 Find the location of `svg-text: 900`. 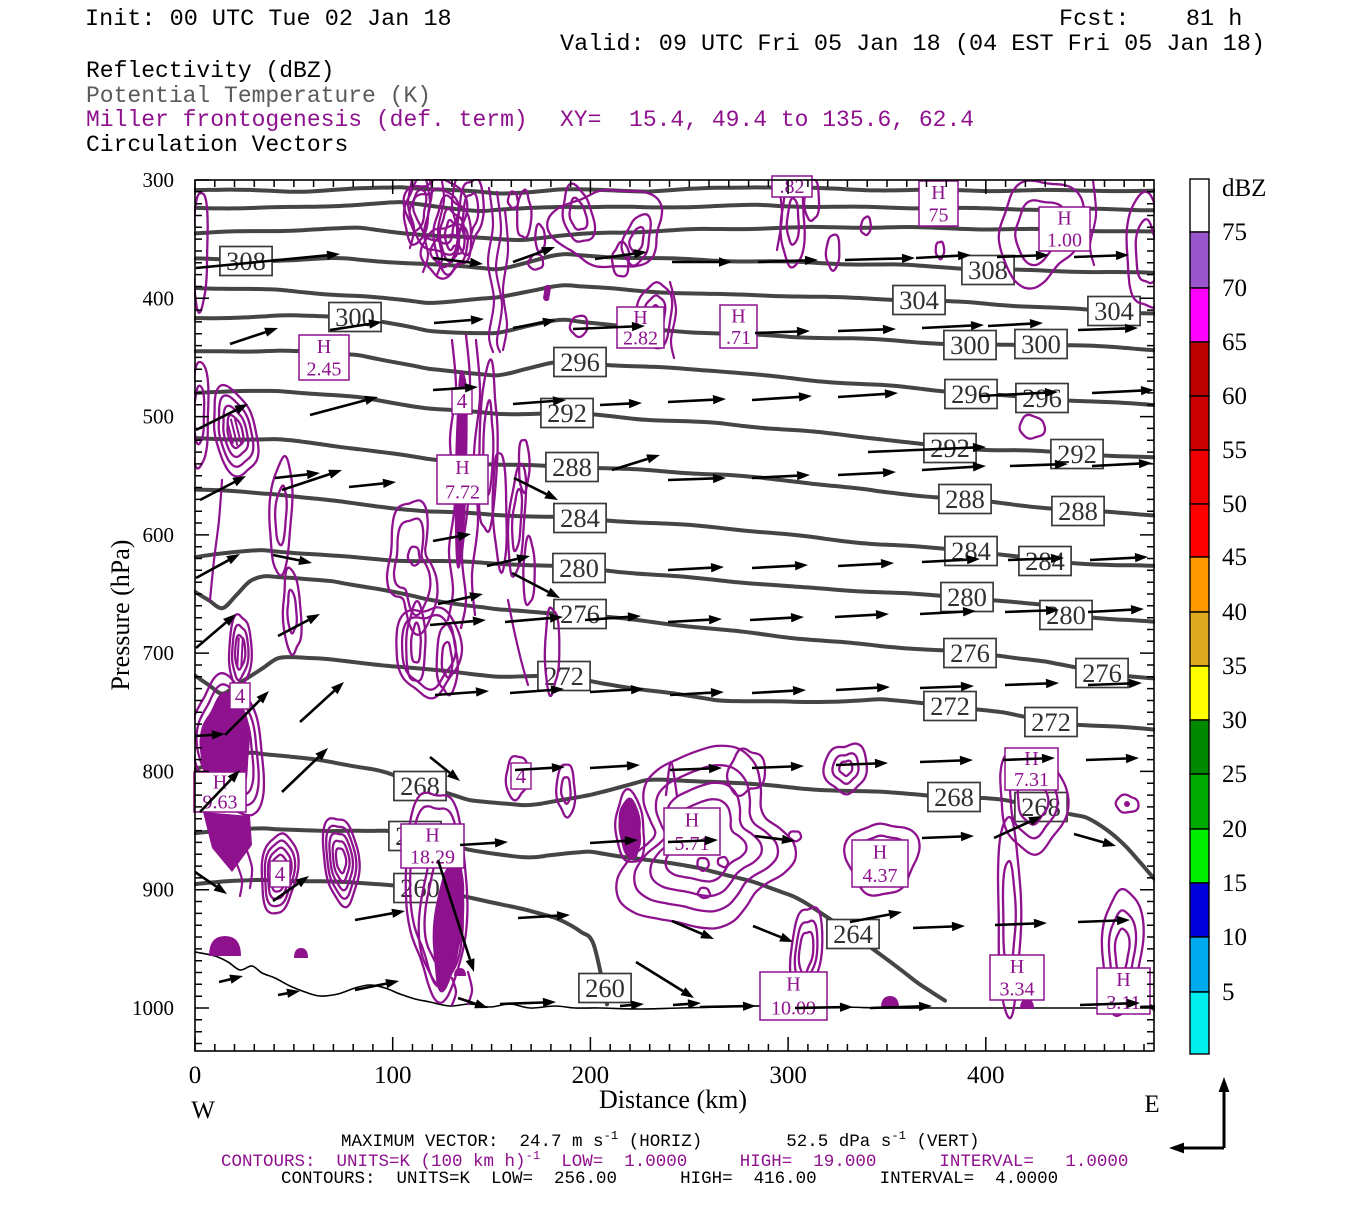

svg-text: 900 is located at coordinates (159, 890).